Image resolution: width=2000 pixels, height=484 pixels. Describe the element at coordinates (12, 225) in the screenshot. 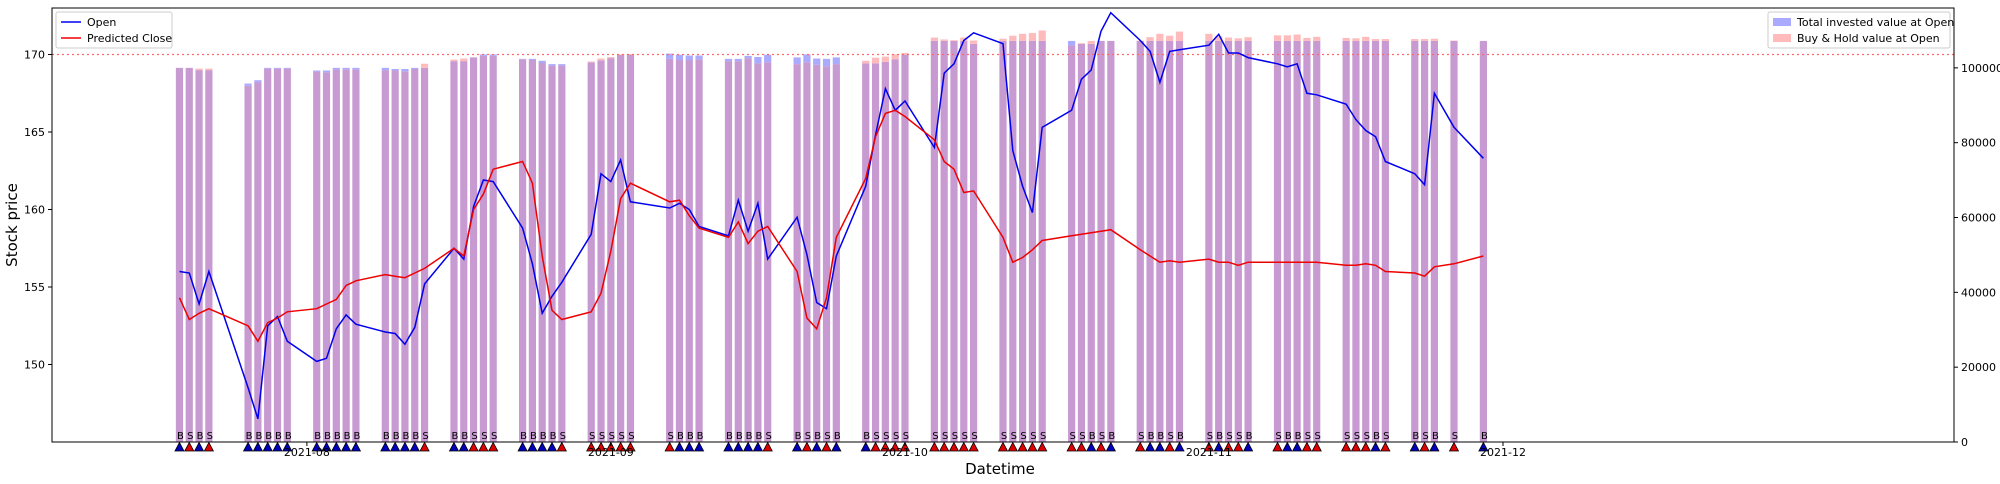

I see `y-axis-title: Stock price` at that location.